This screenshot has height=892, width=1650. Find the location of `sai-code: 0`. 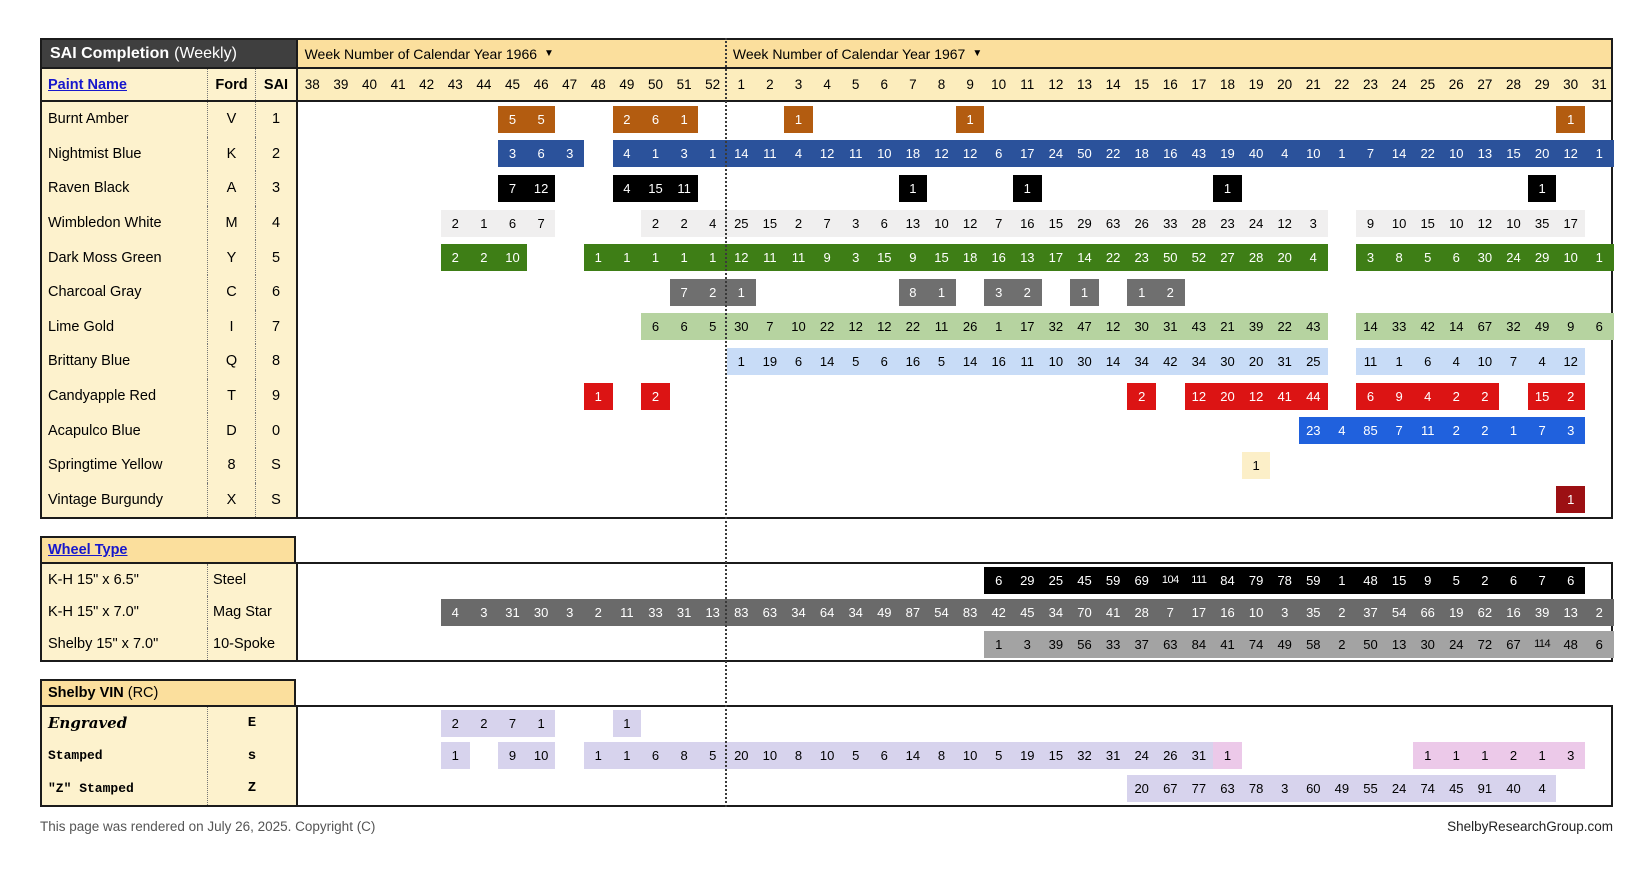

sai-code: 0 is located at coordinates (277, 430).